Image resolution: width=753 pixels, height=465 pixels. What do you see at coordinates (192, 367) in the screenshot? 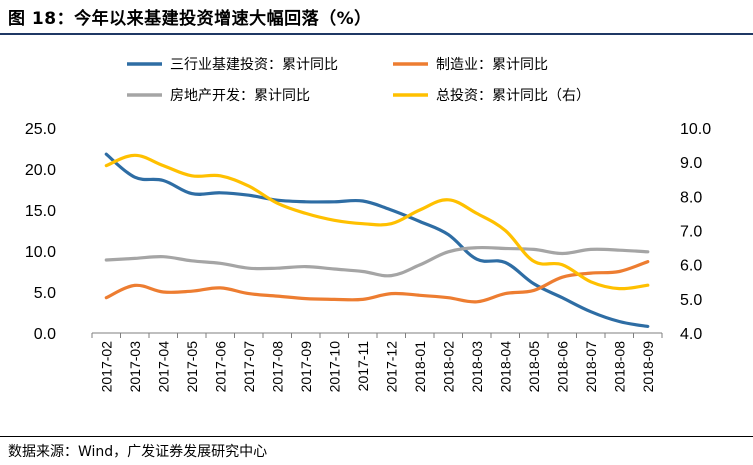
I see `x-tick-label: 2017-05` at bounding box center [192, 367].